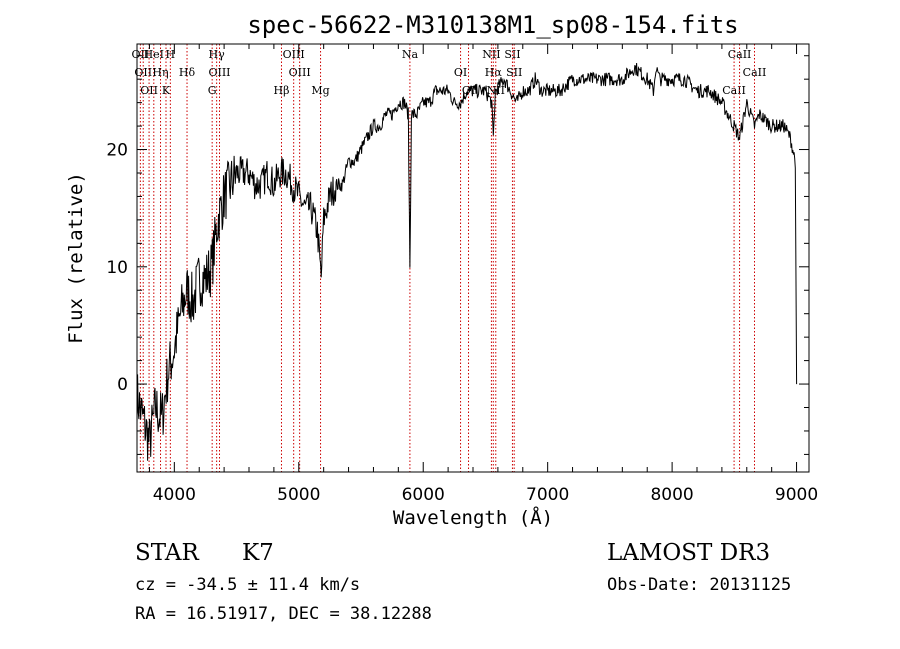  Describe the element at coordinates (671, 495) in the screenshot. I see `x-tick-label: 8000` at that location.